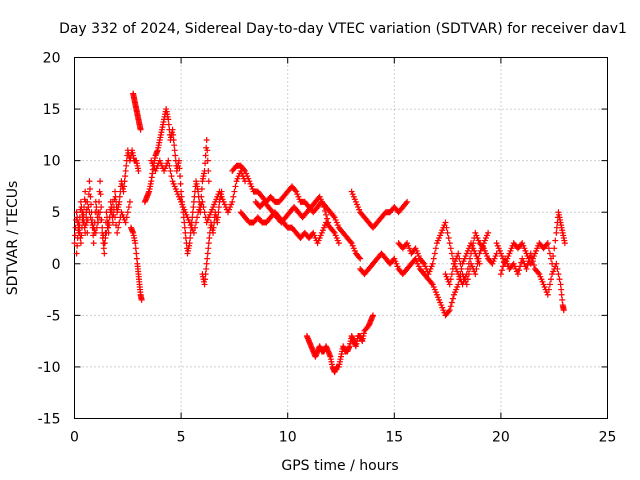  What do you see at coordinates (288, 438) in the screenshot?
I see `x-tick-label: 10` at bounding box center [288, 438].